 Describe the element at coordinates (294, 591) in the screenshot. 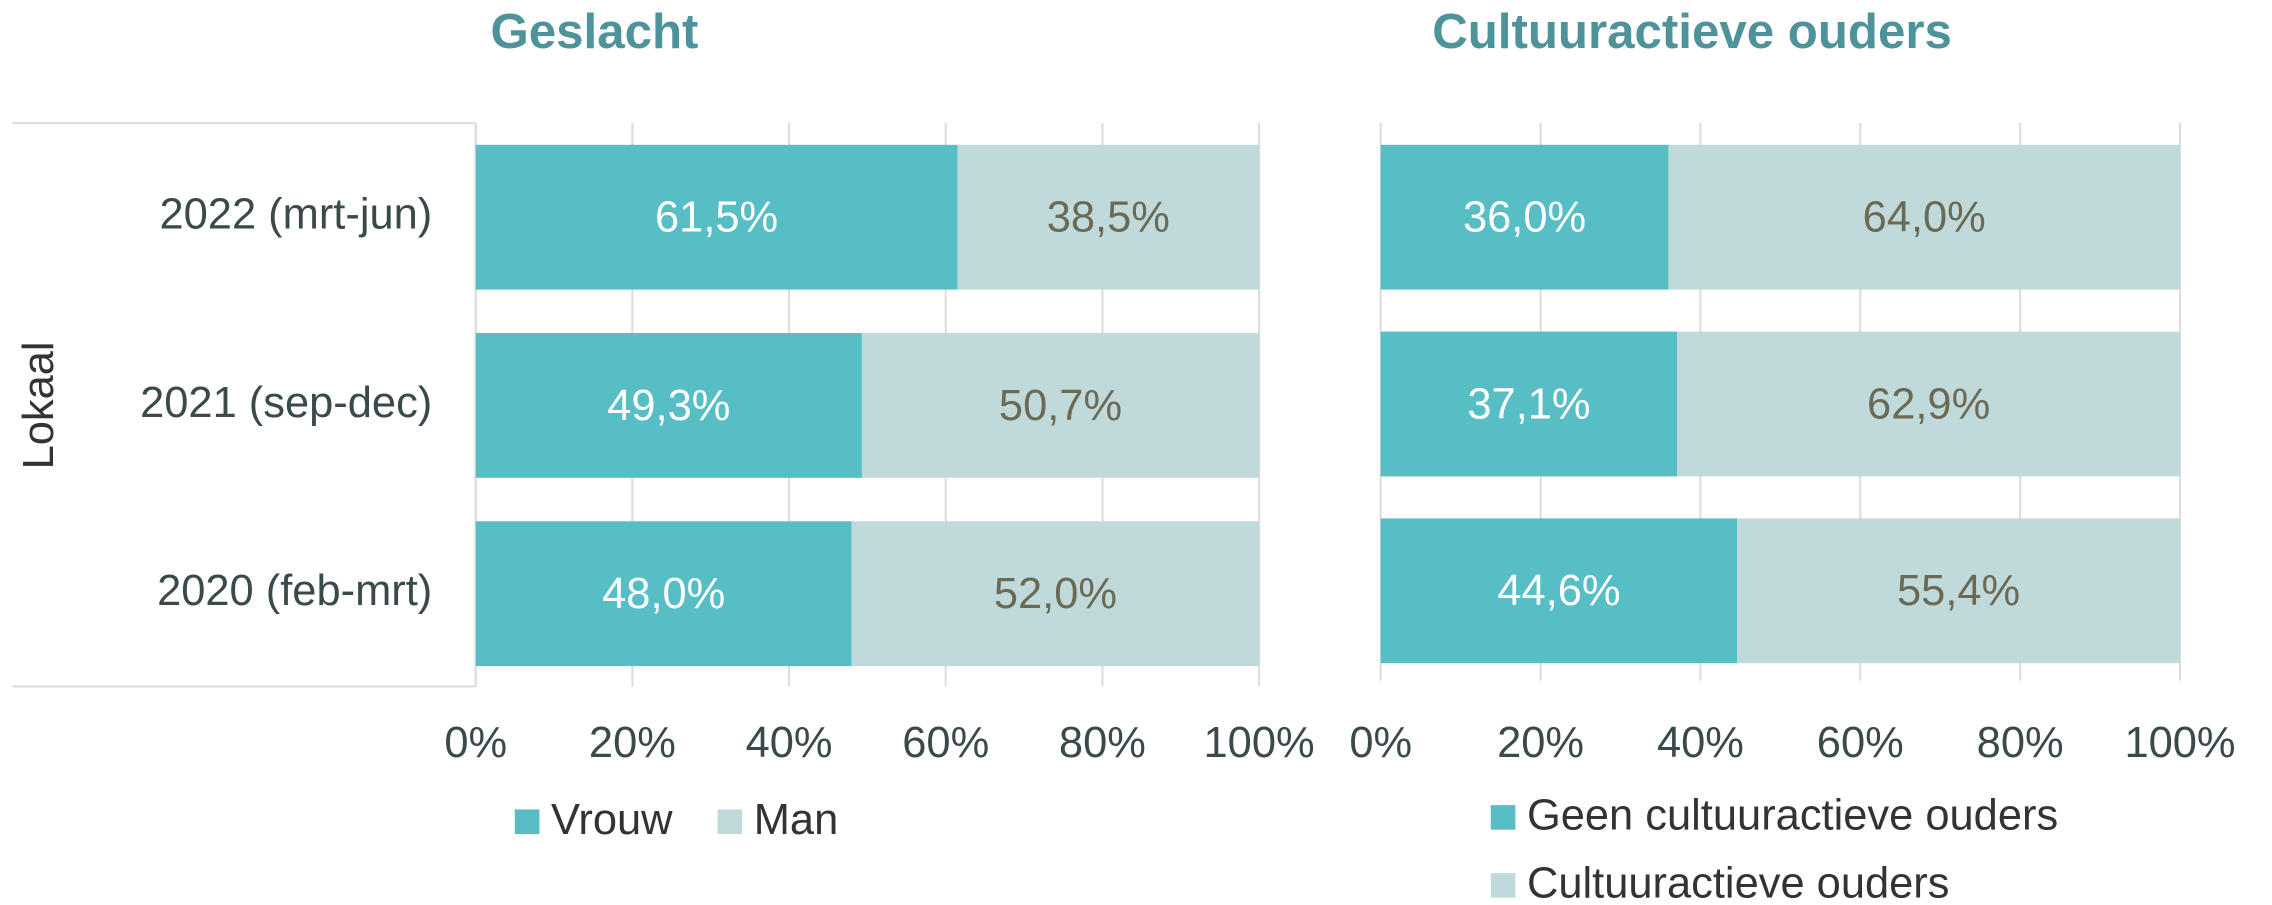

I see `y-tick-label: 2020 (feb-mrt)` at that location.